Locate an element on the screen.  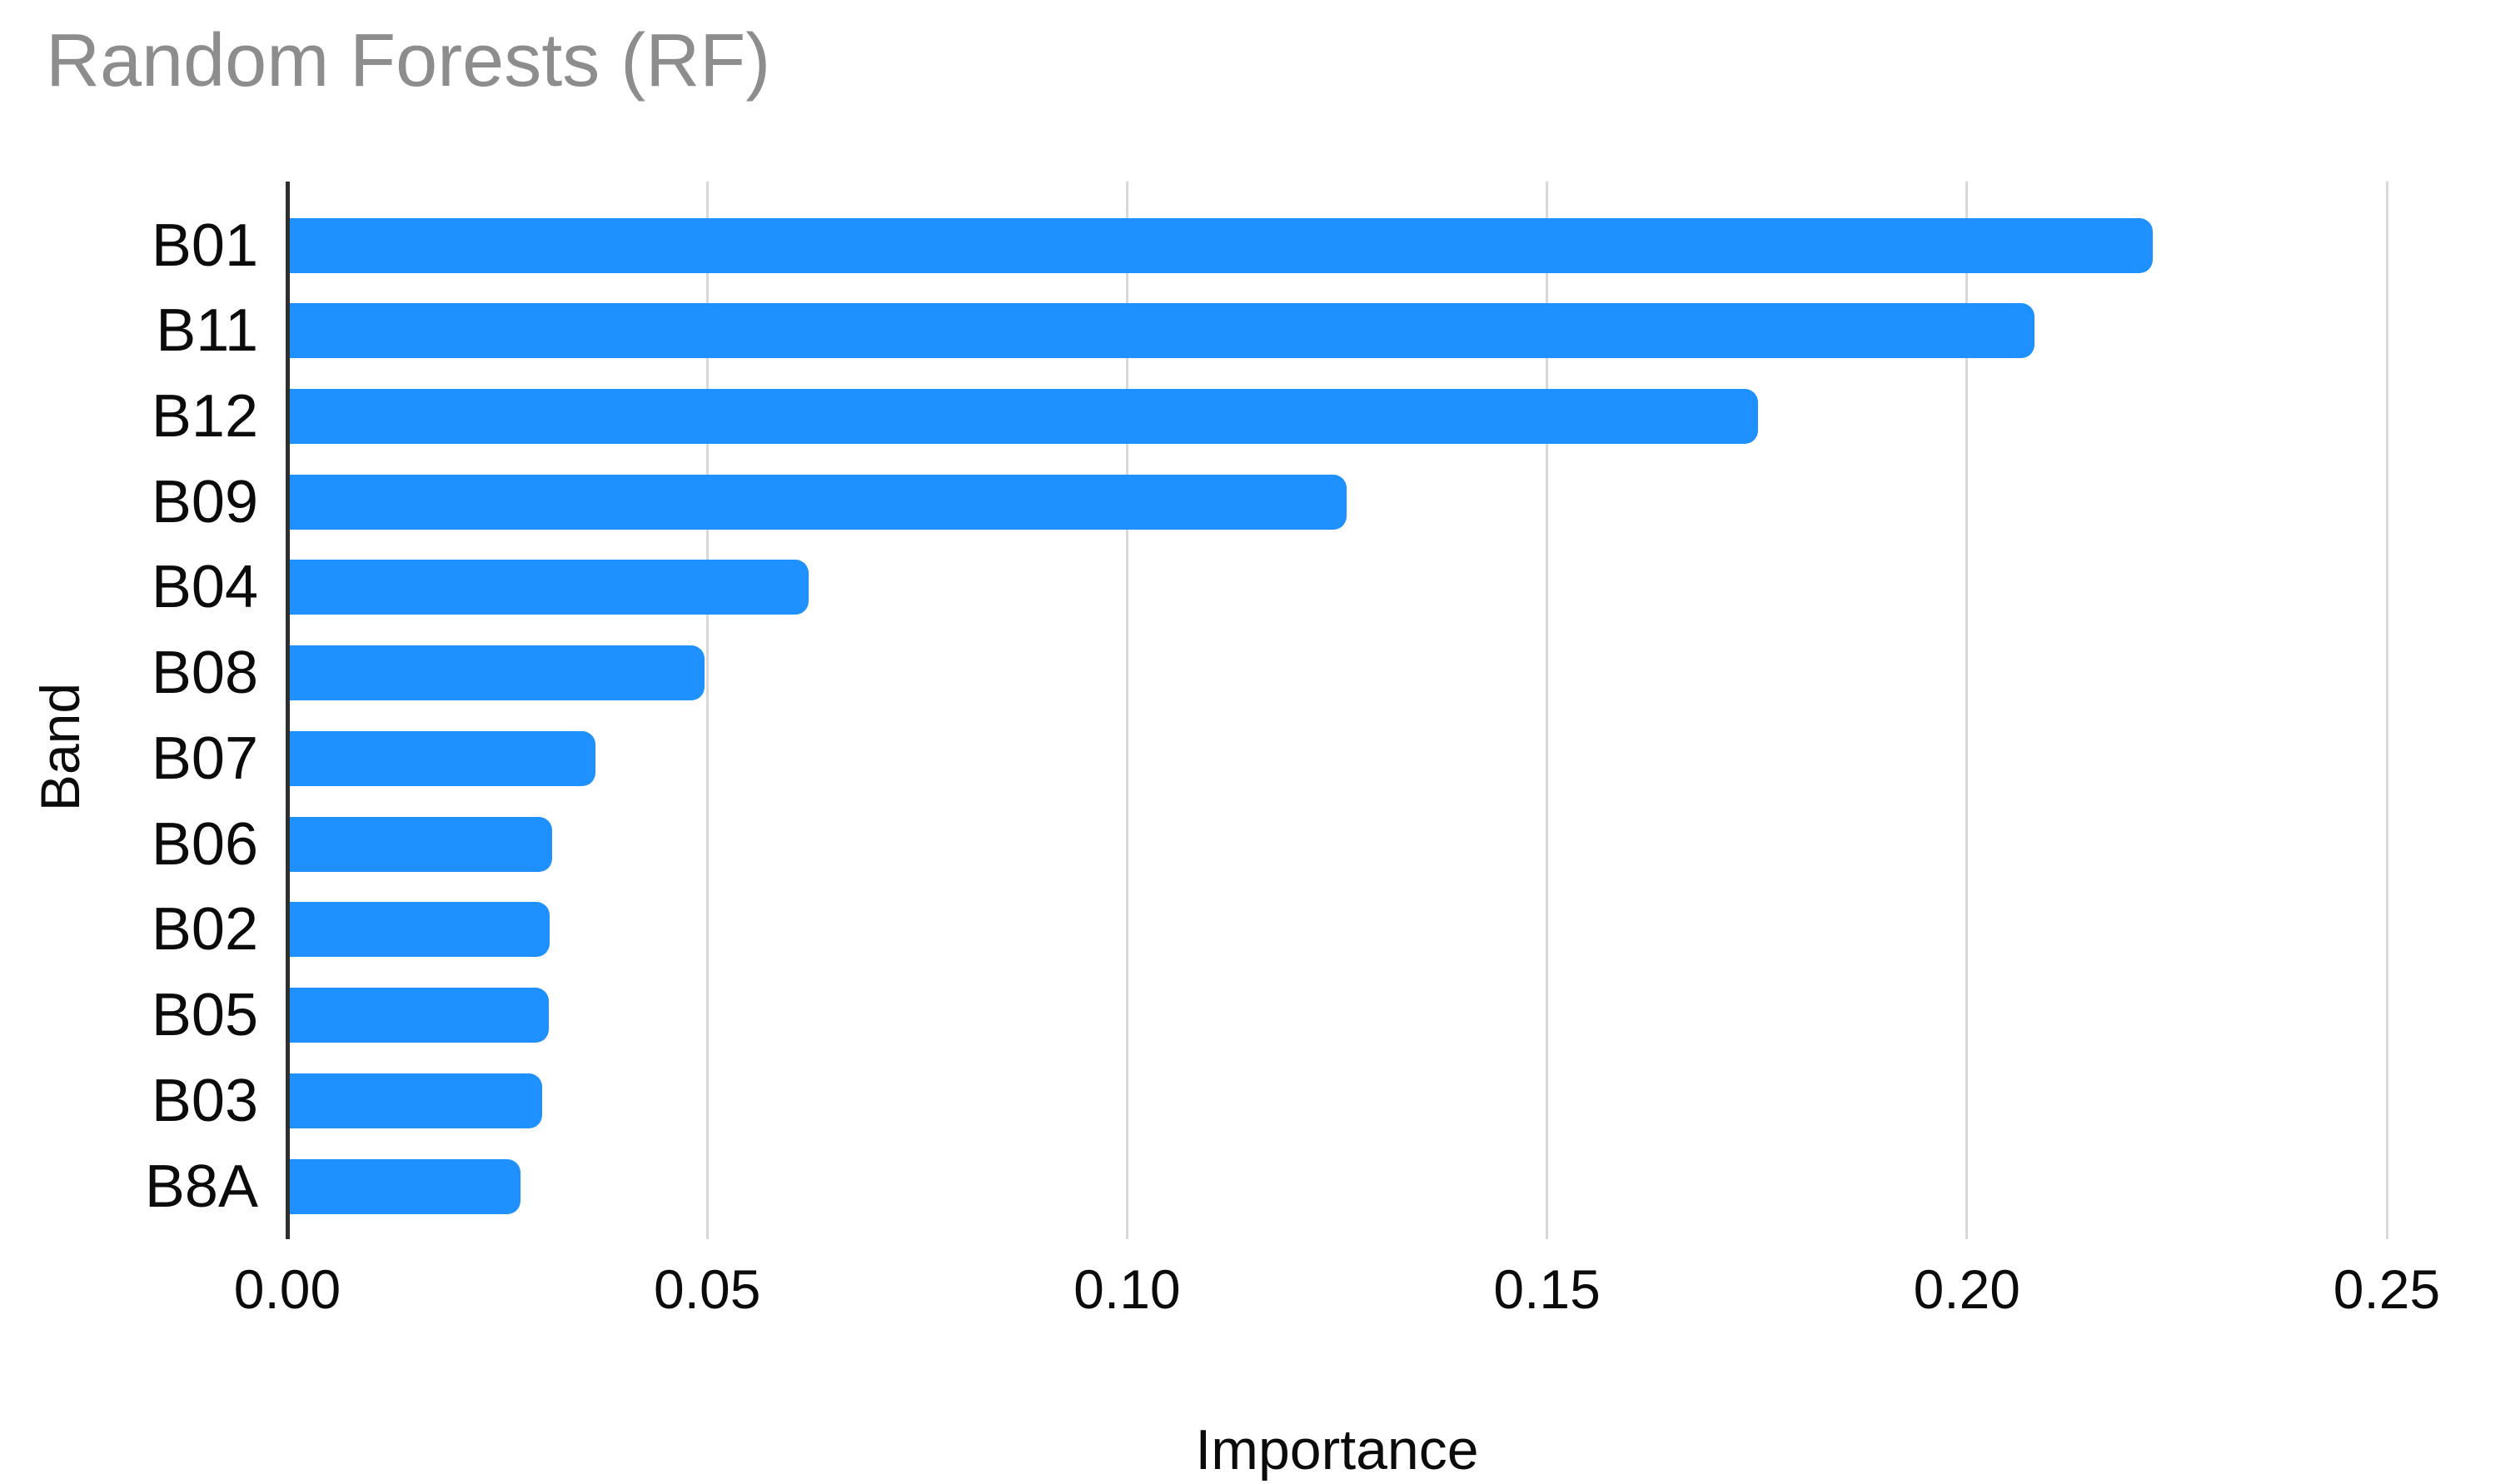
gridline-x-0.10 is located at coordinates (1127, 710).